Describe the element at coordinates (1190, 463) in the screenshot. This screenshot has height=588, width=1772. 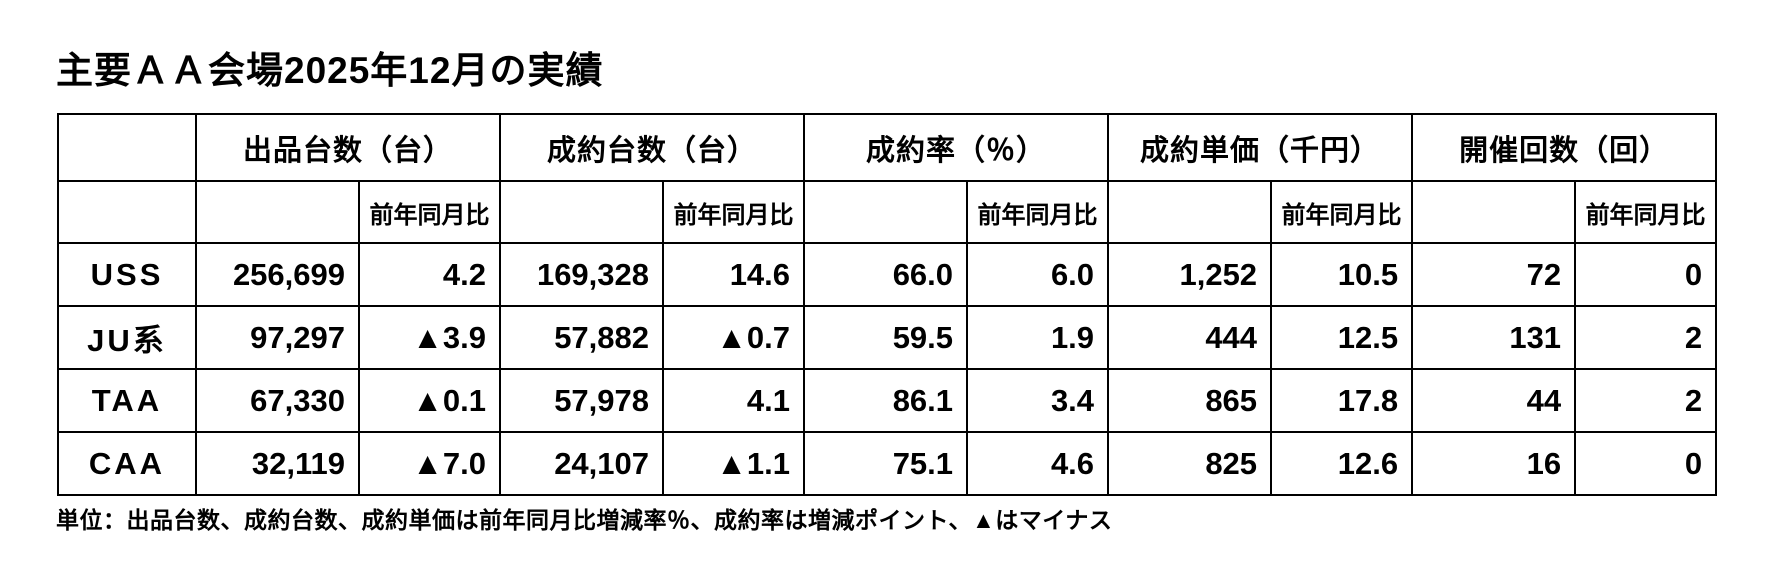
I see `cell-value: 825` at that location.